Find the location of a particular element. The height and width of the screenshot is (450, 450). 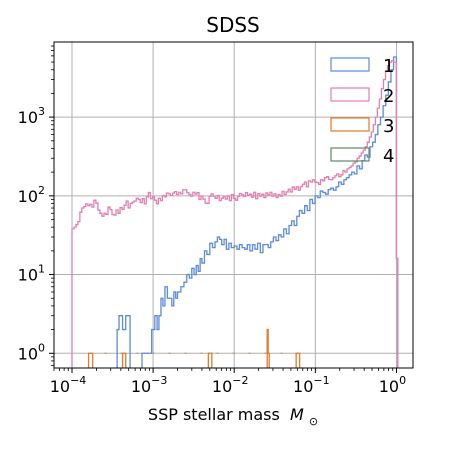

x-axis-label-symbol: M is located at coordinates (297, 414).